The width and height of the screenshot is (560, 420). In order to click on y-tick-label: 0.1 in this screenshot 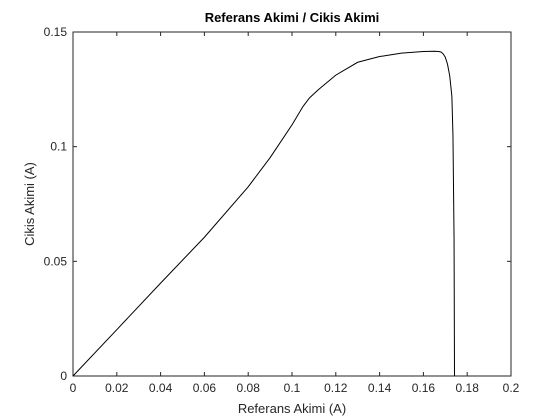, I will do `click(58, 147)`.